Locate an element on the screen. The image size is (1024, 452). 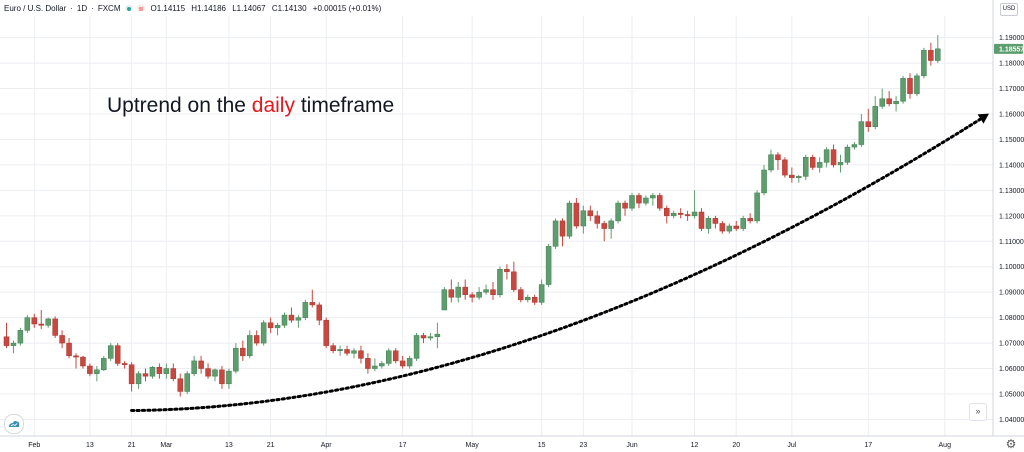
market-status-icon is located at coordinates (128, 8).